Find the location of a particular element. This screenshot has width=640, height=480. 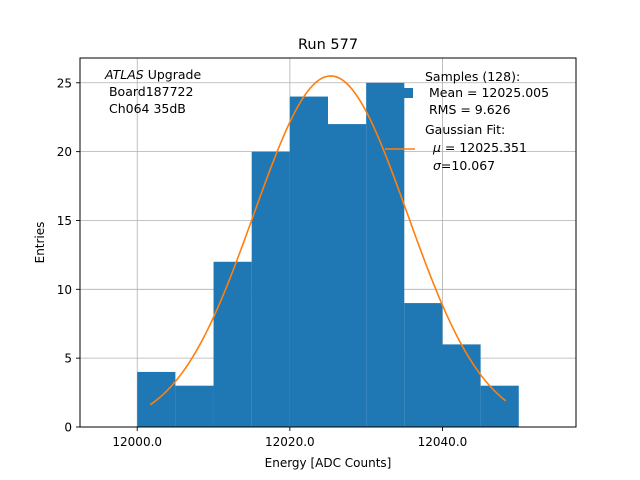

channel-label: Ch064 35dB is located at coordinates (145, 108).